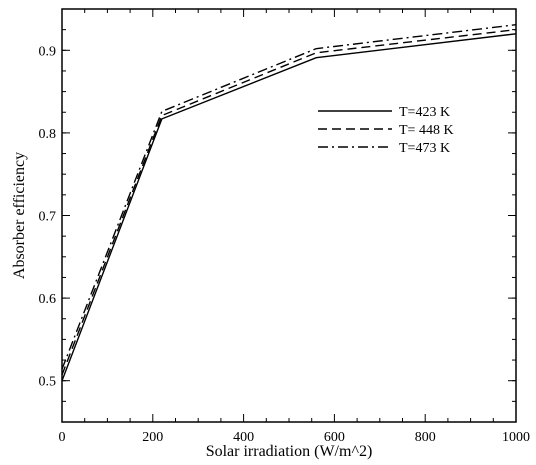 The height and width of the screenshot is (465, 536). Describe the element at coordinates (48, 134) in the screenshot. I see `y-tick-label: 0.8` at that location.